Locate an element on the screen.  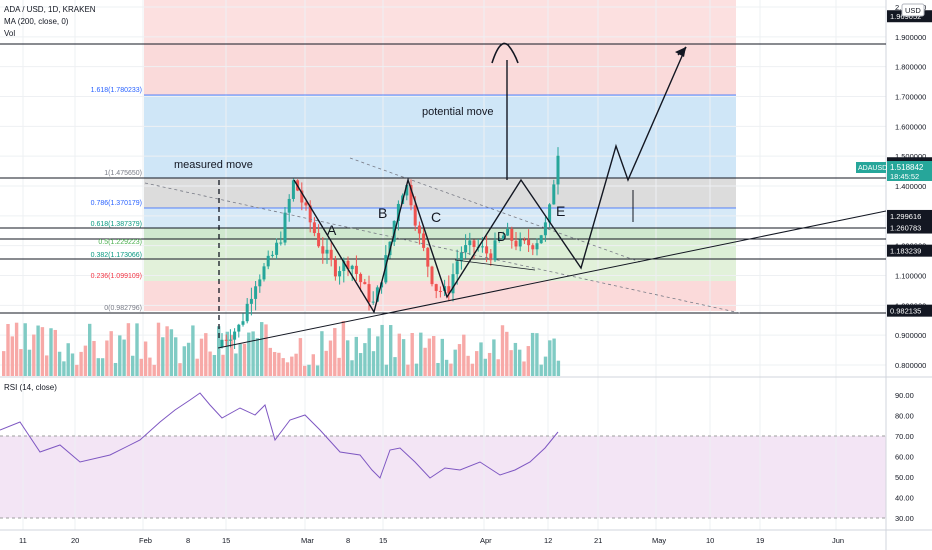
last-price-symbol: ADAUSD is located at coordinates (872, 168).